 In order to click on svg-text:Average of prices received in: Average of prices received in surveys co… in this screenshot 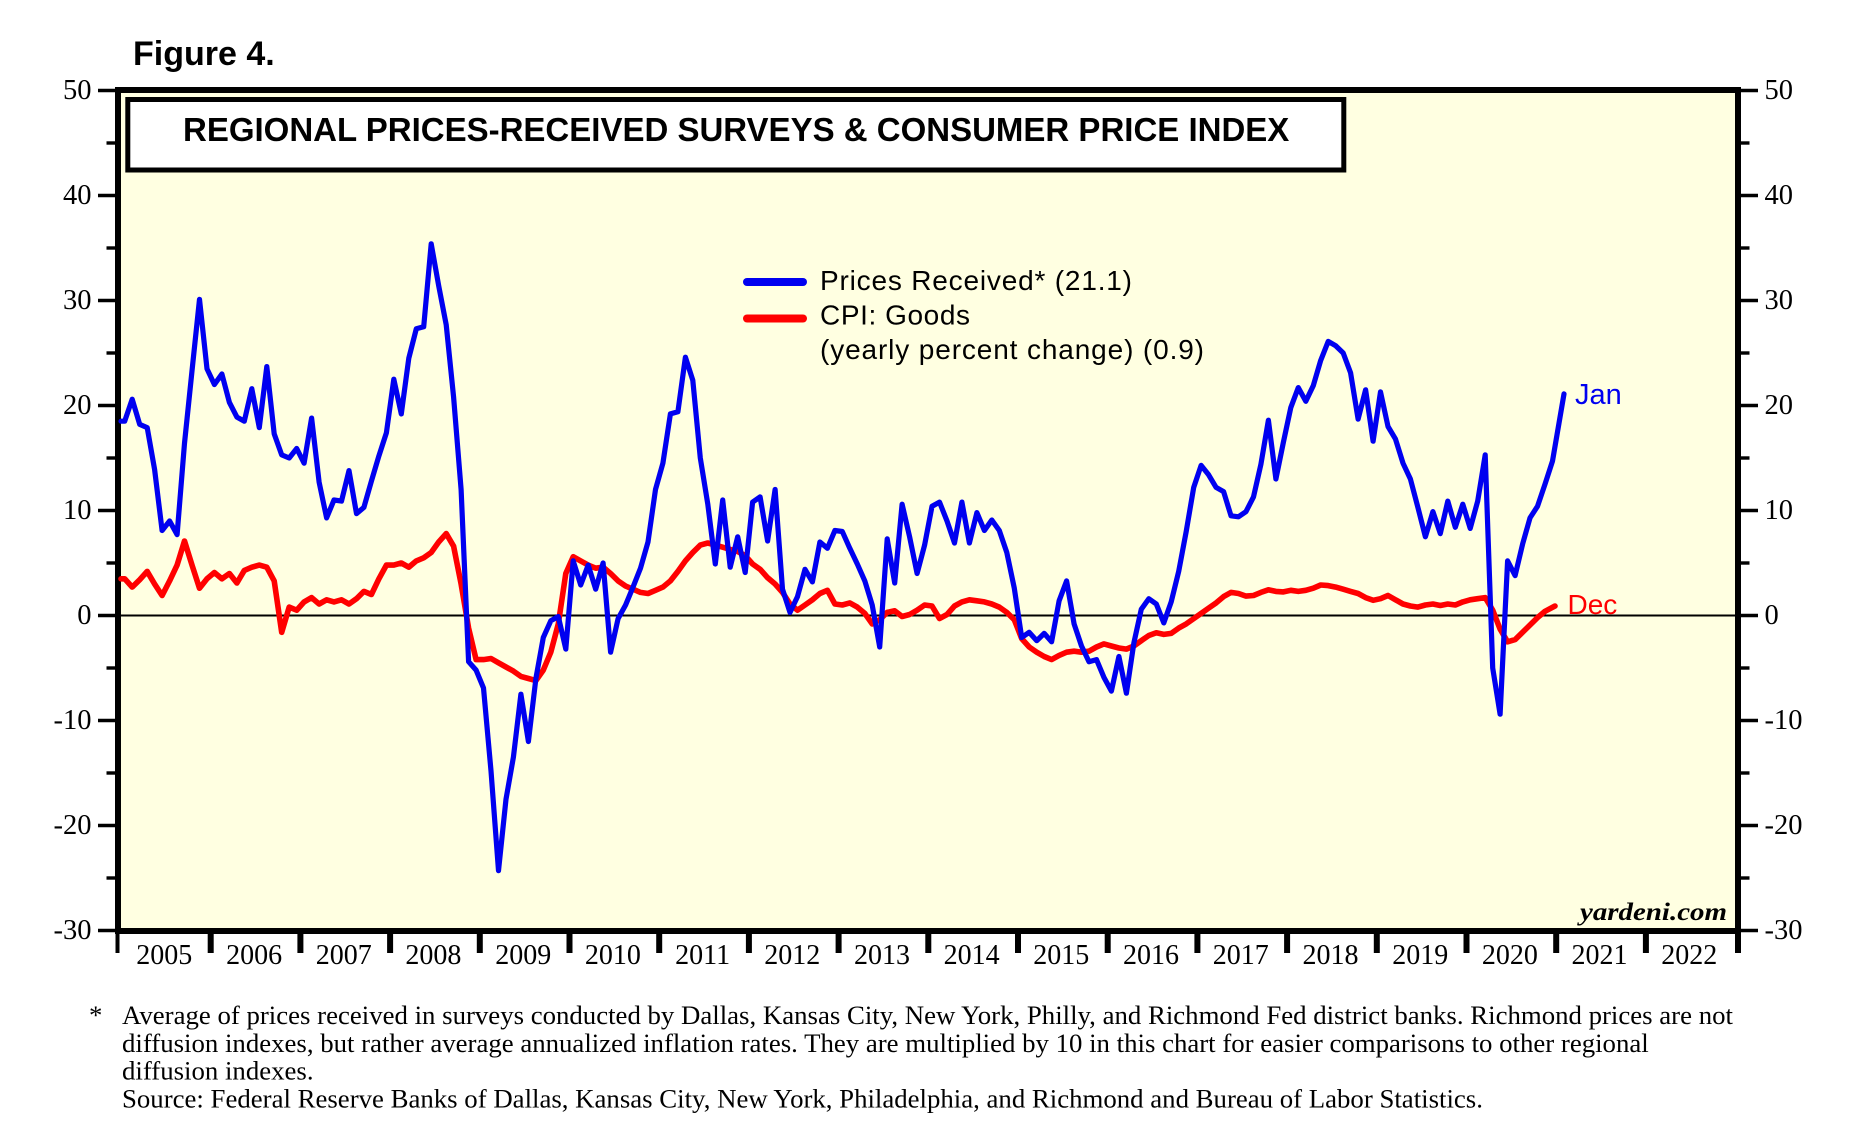, I will do `click(927, 1015)`.